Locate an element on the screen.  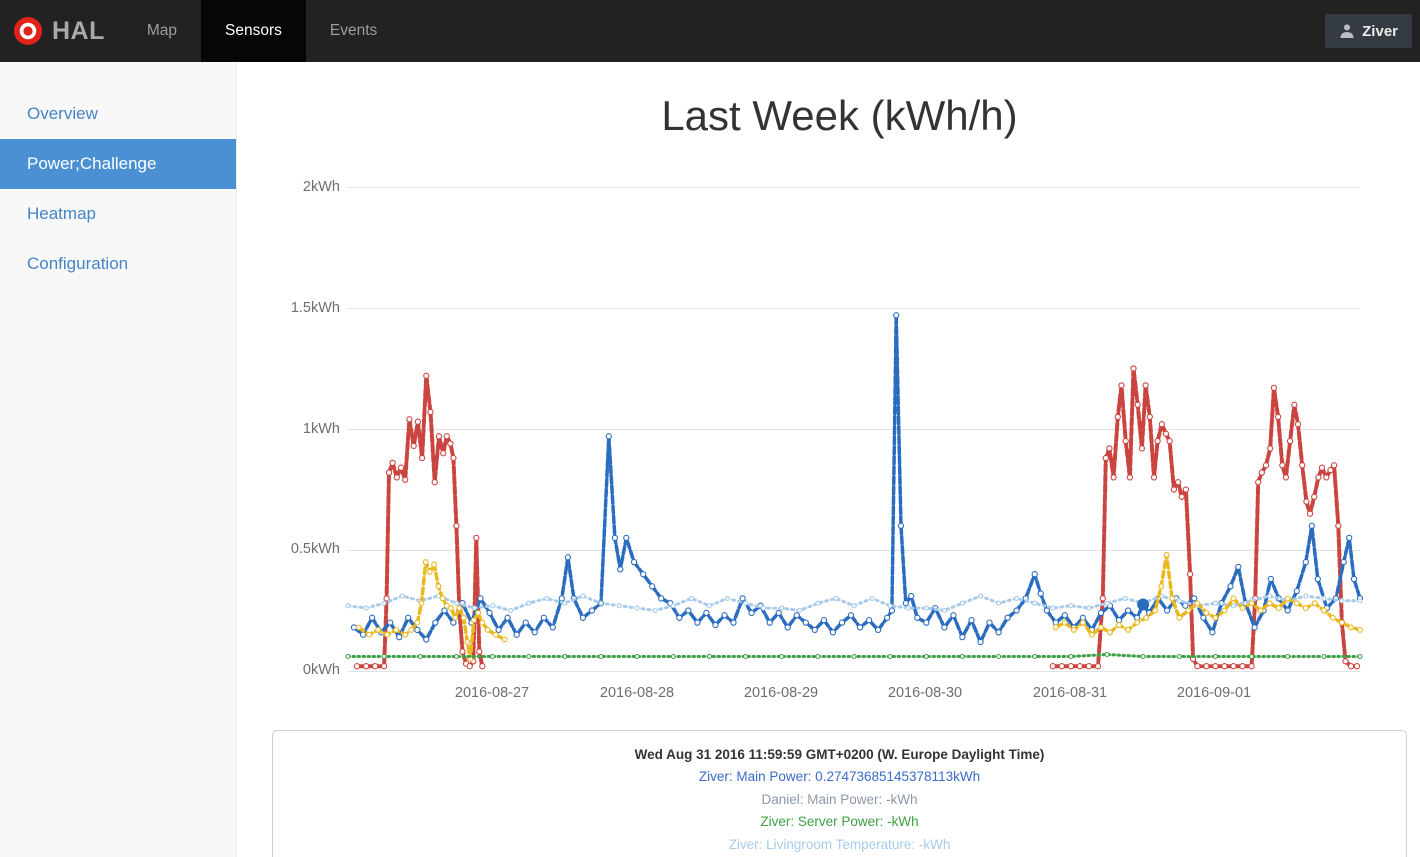
y-axis-label: 2kWh is located at coordinates (321, 187).